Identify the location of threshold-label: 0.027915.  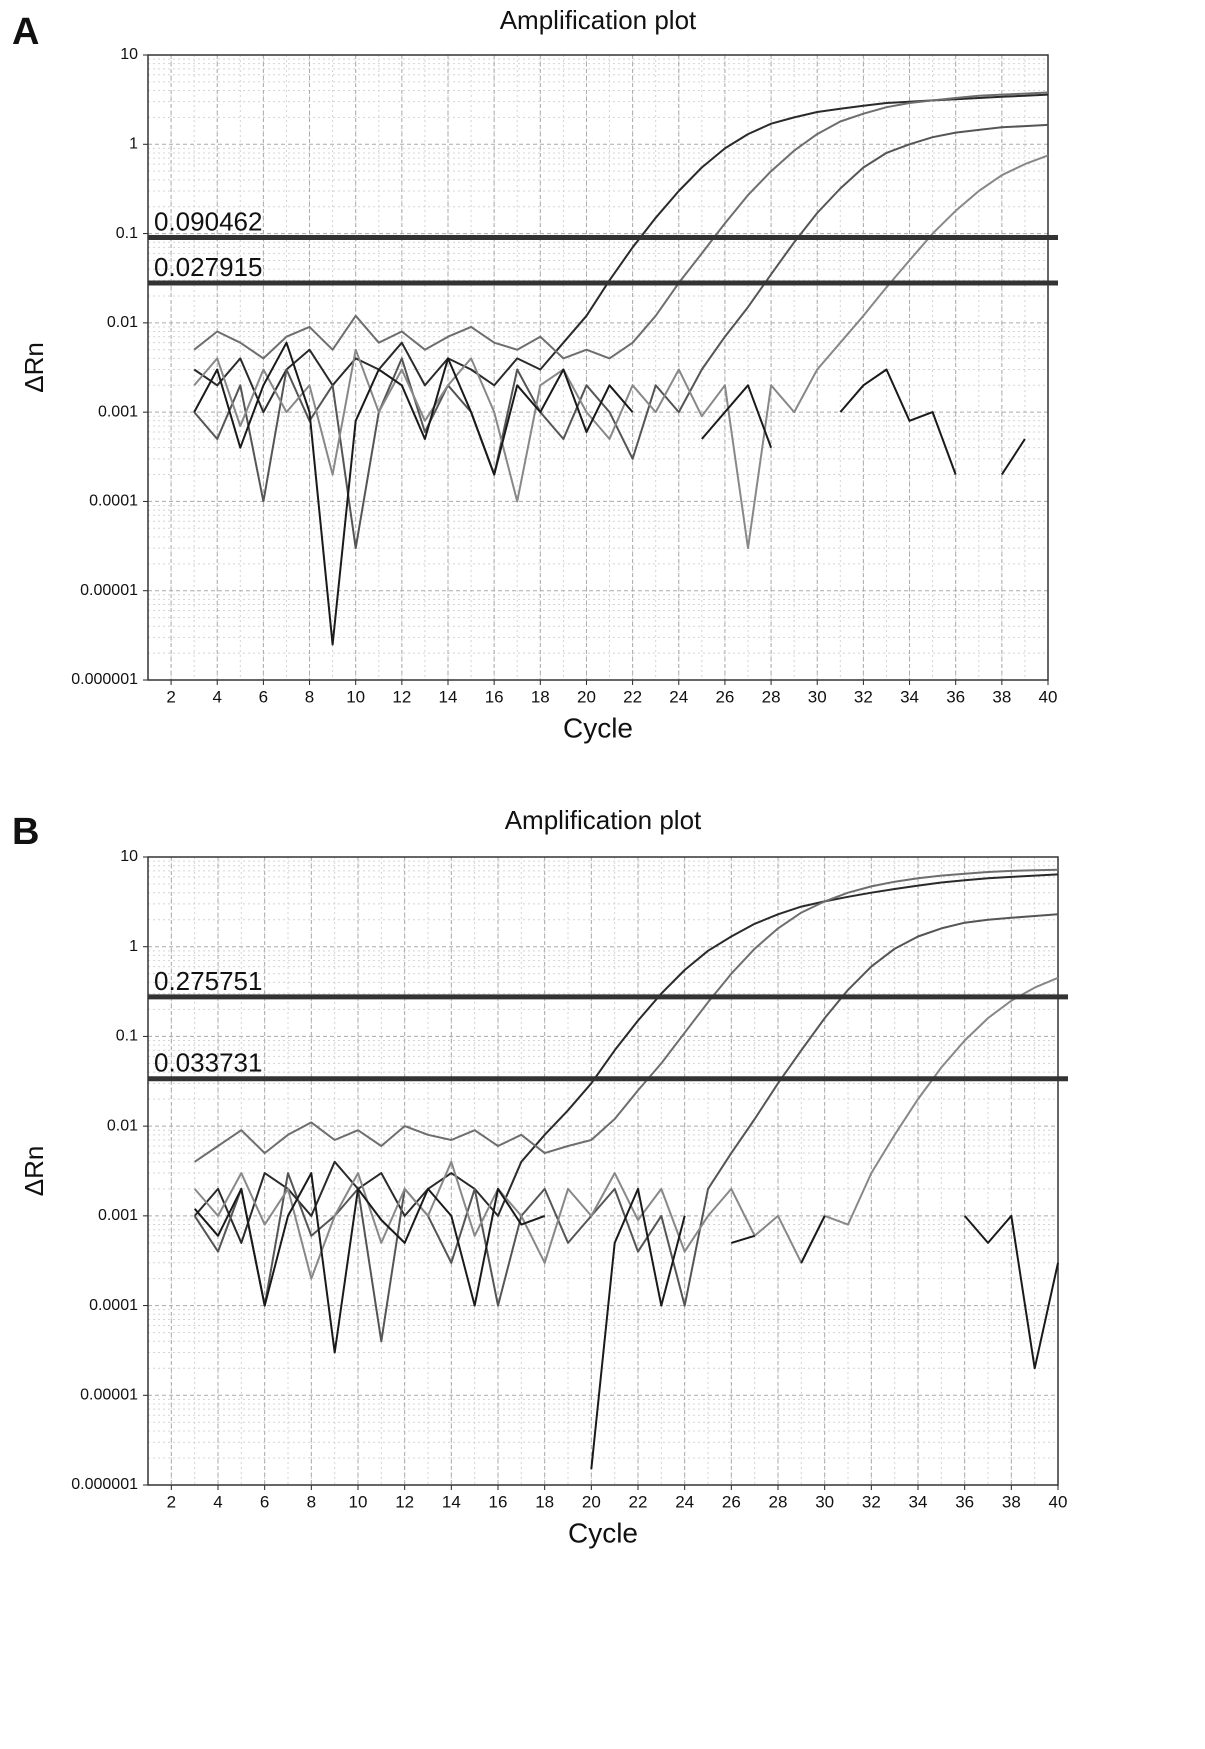
(208, 267).